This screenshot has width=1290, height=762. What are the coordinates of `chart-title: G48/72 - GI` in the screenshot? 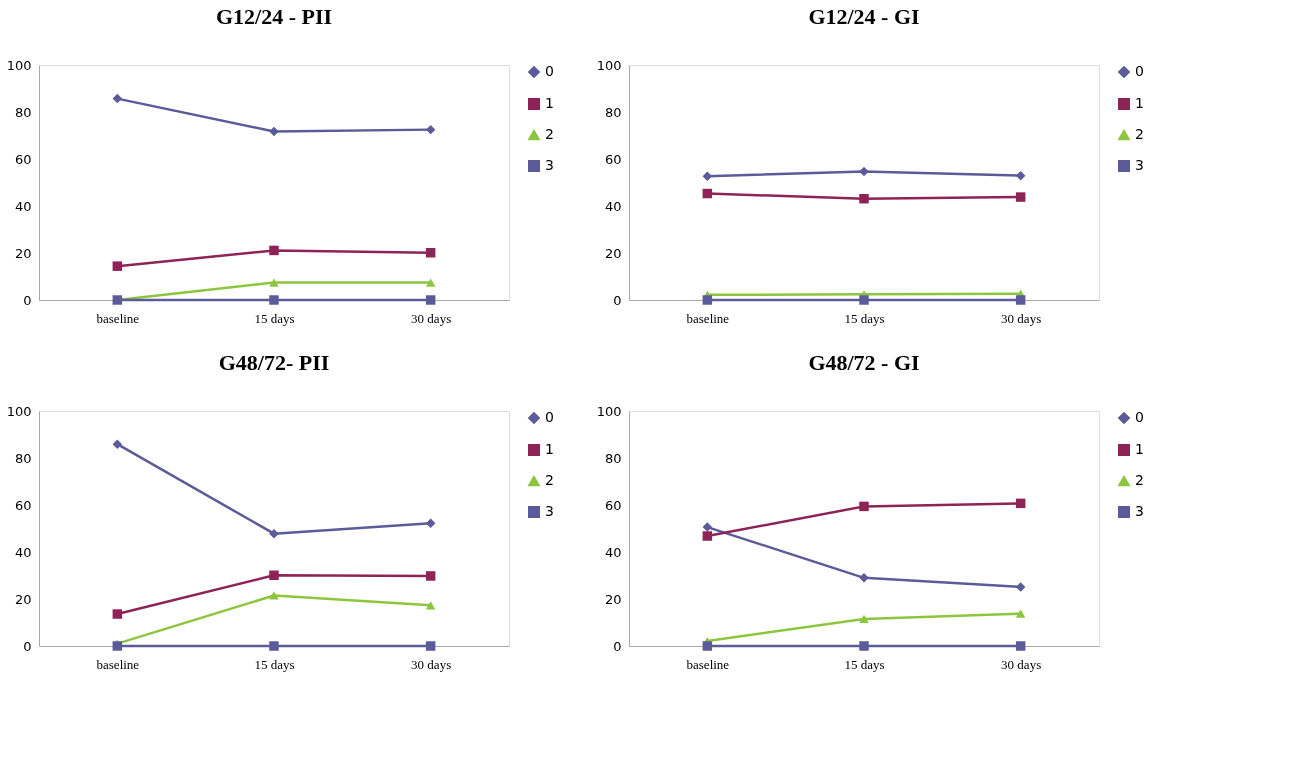 It's located at (864, 362).